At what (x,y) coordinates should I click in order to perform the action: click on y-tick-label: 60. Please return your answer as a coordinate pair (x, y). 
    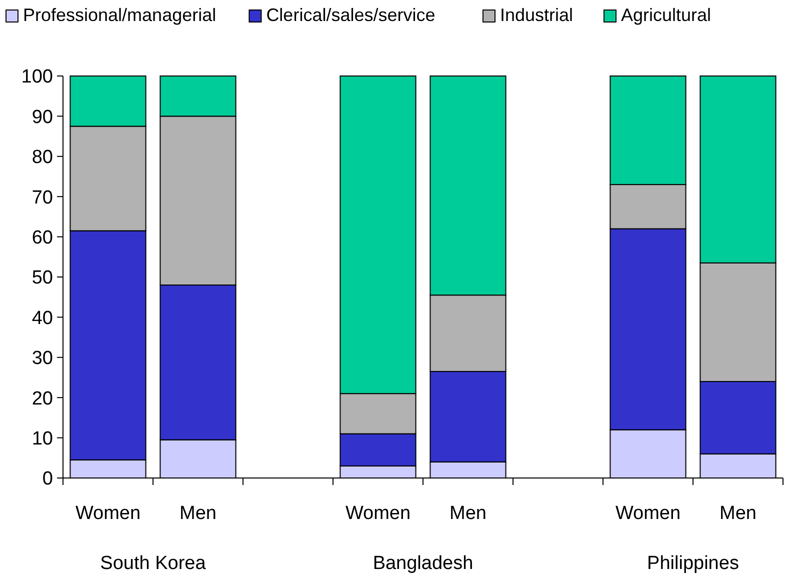
    Looking at the image, I should click on (42, 237).